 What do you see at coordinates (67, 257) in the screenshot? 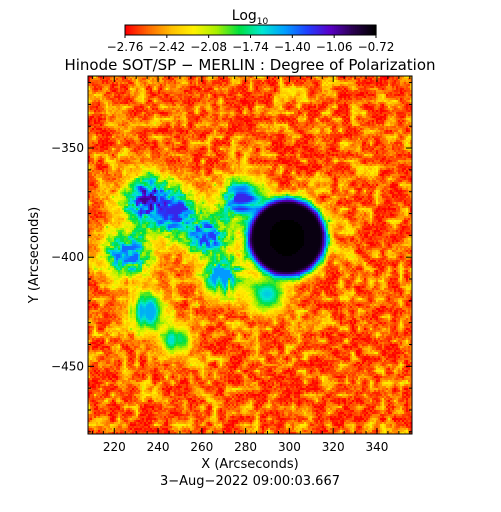
I see `y-tick-label: −400` at bounding box center [67, 257].